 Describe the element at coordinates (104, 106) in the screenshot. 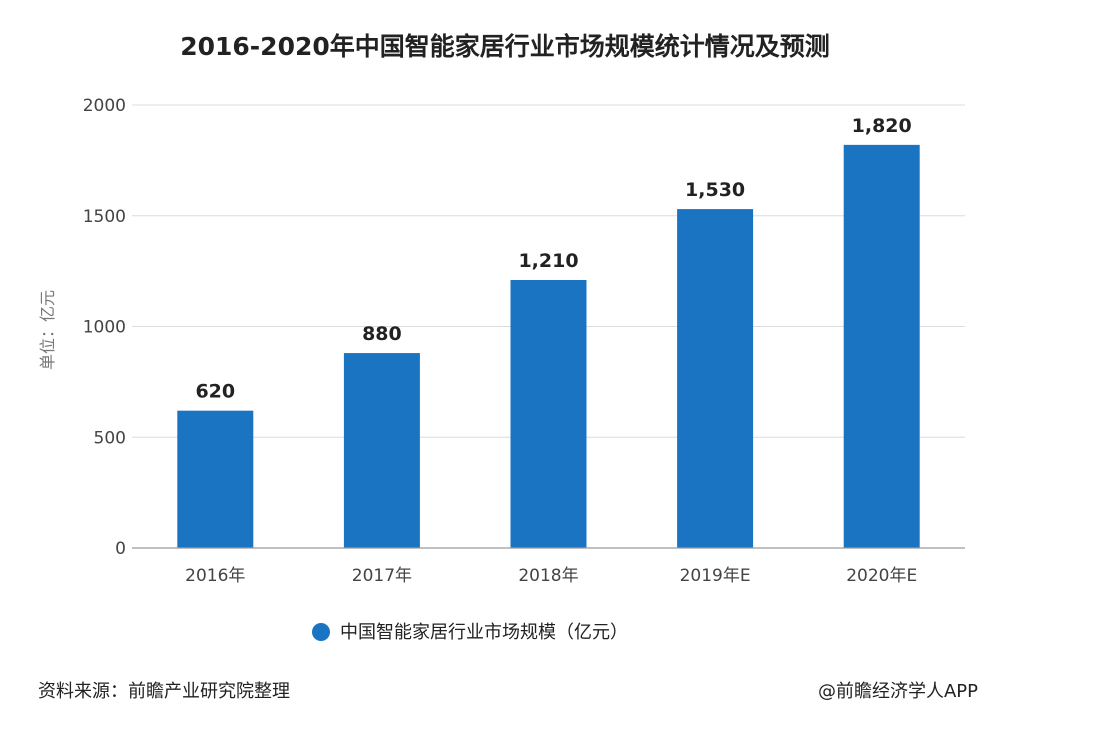

I see `y-tick-label: 2000` at that location.